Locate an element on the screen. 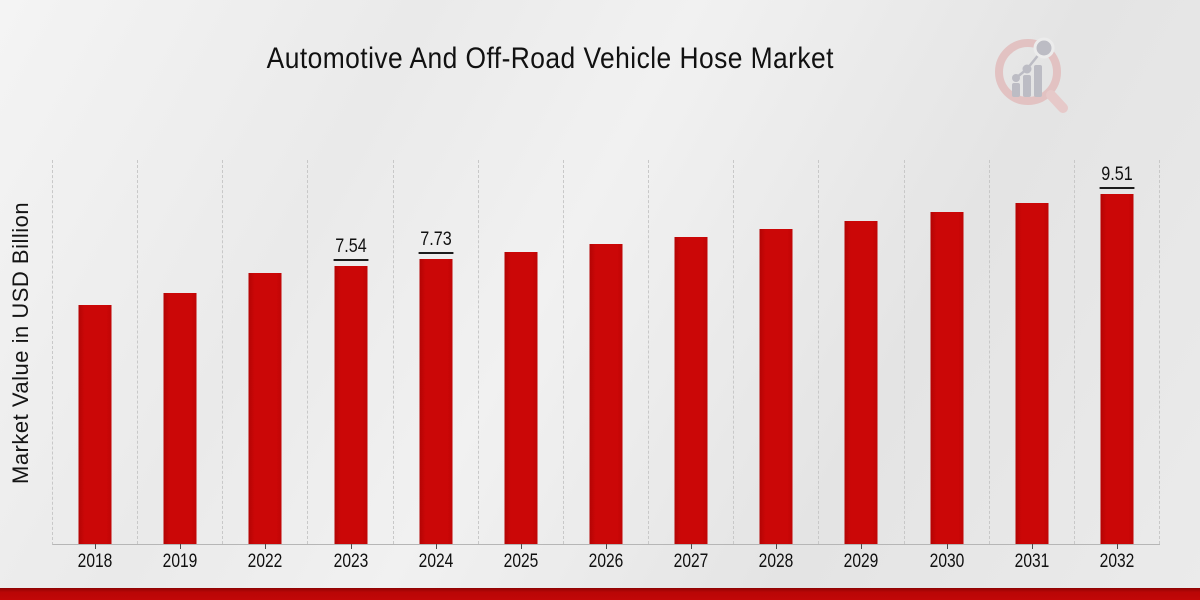 The height and width of the screenshot is (600, 1200). chart-cell-2023: 7.54 2023 is located at coordinates (351, 366).